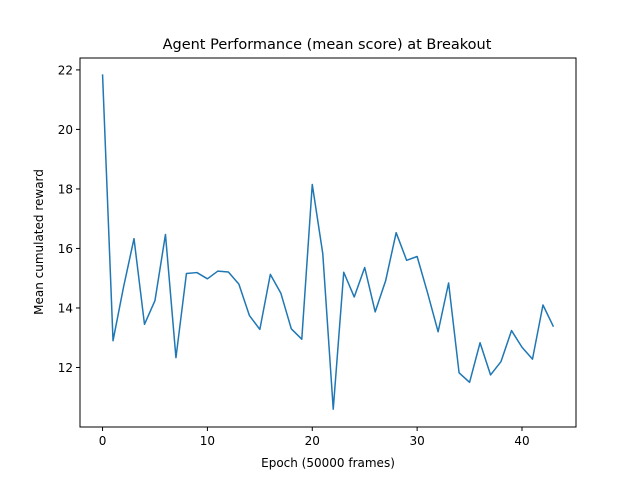  Describe the element at coordinates (328, 463) in the screenshot. I see `x-axis-label: Epoch (50000 frames)` at that location.